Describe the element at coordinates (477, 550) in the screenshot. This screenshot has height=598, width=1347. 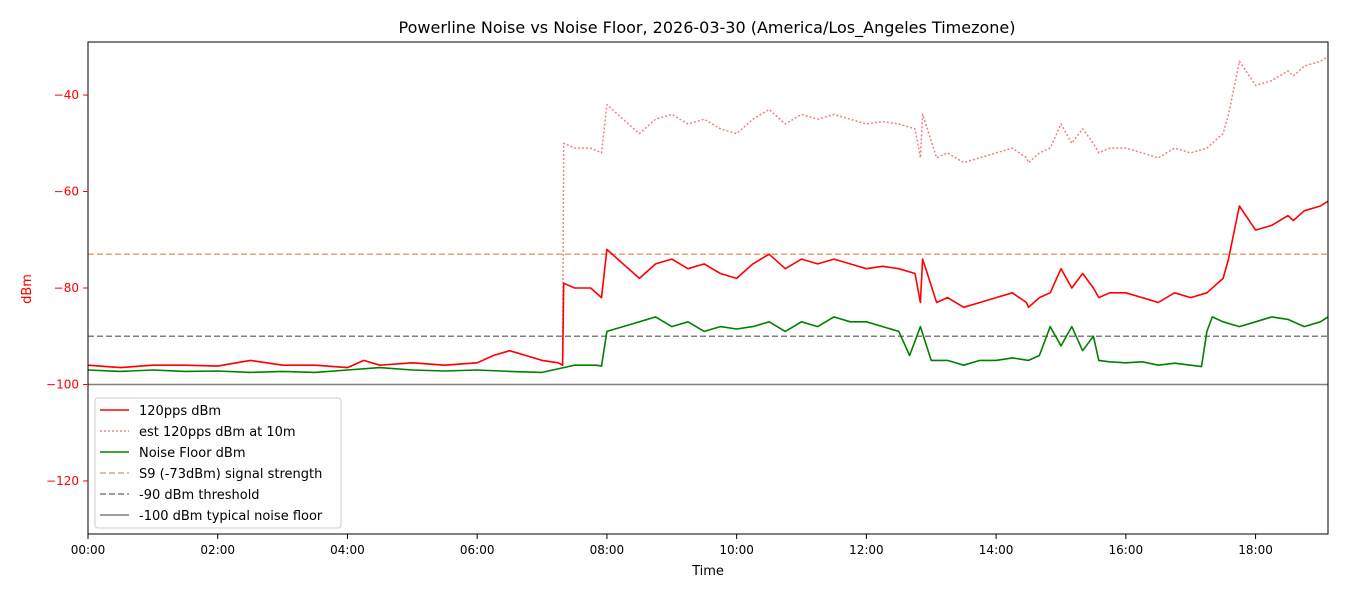
I see `x-tick-label: 06:00` at that location.